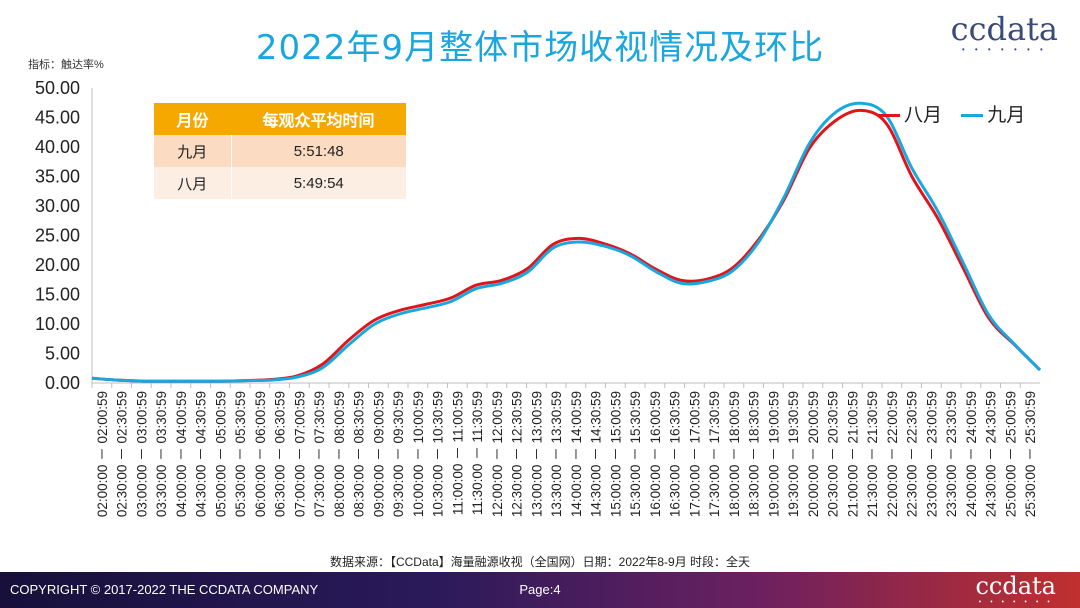  What do you see at coordinates (57, 147) in the screenshot?
I see `y-tick-label: 40.00` at bounding box center [57, 147].